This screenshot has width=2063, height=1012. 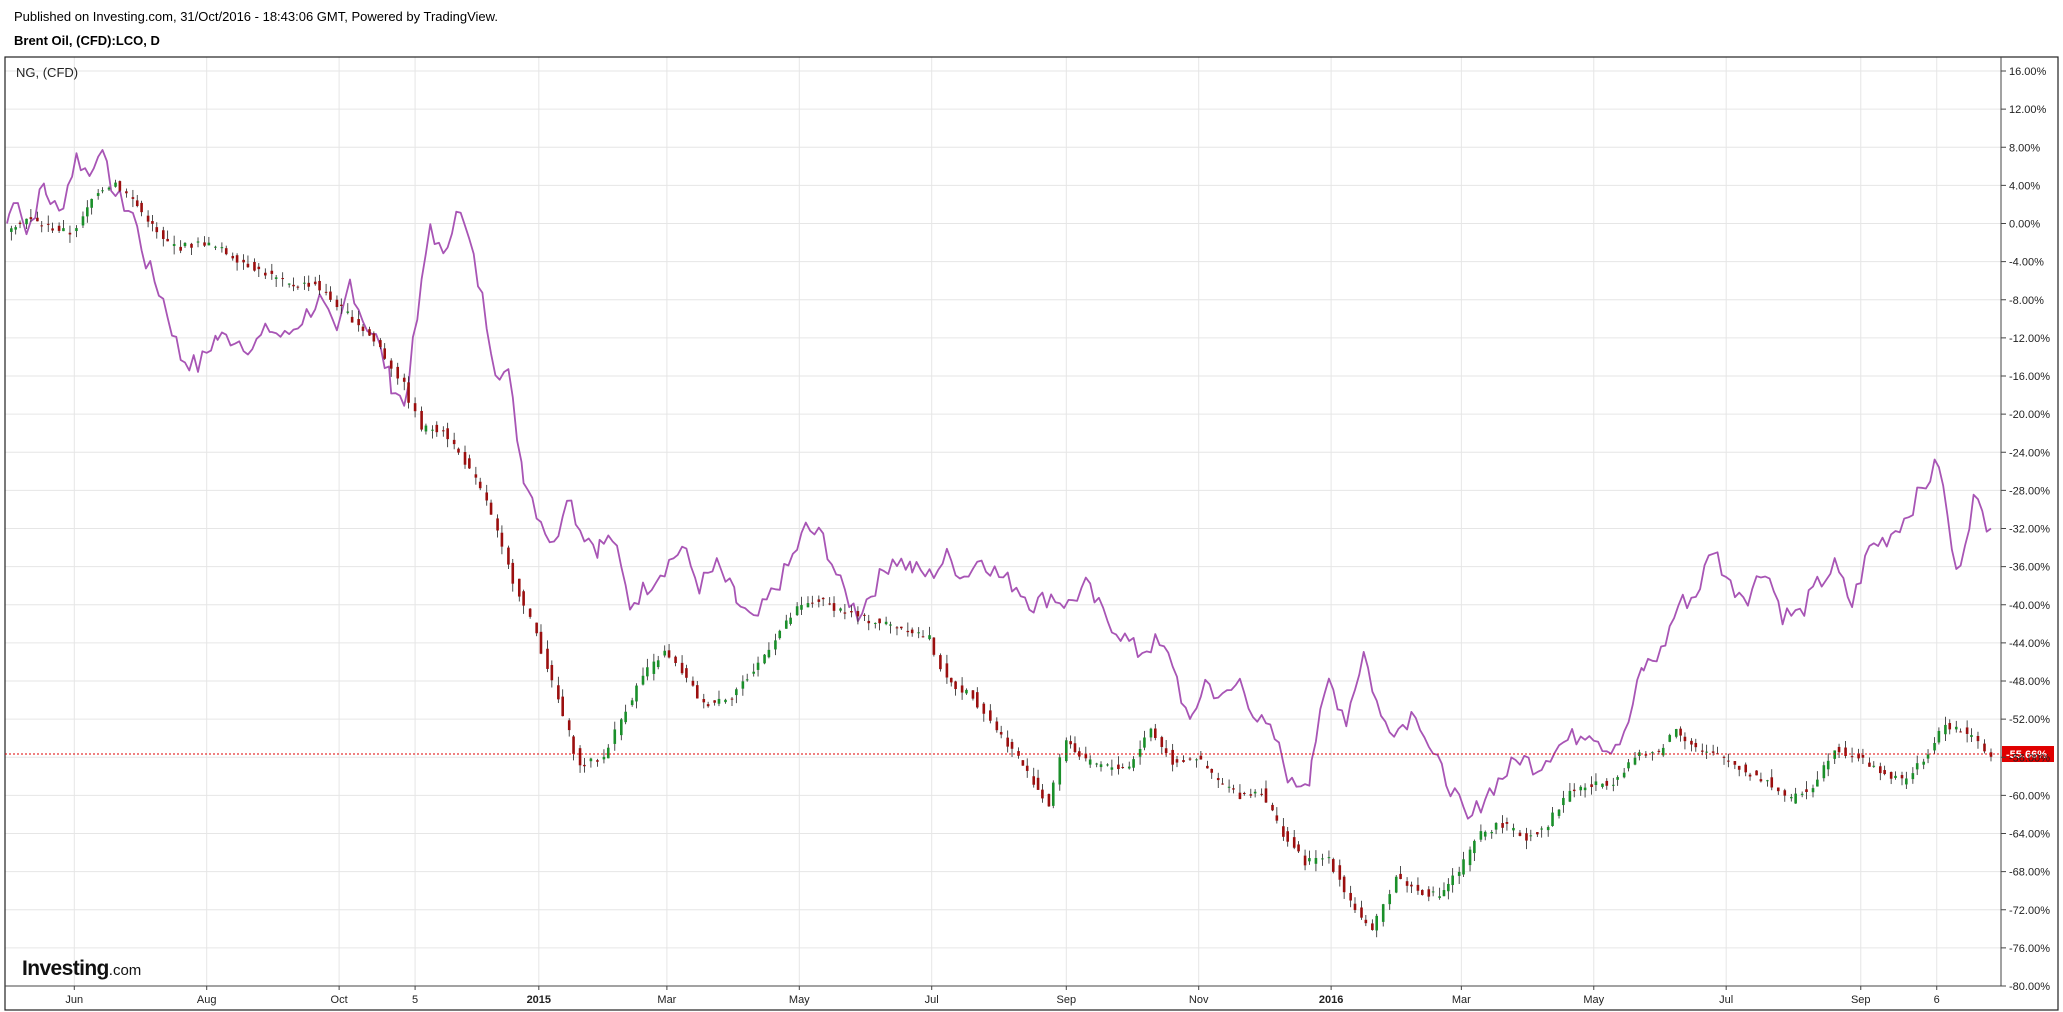 What do you see at coordinates (81, 969) in the screenshot?
I see `investing-logo: Investing.com` at bounding box center [81, 969].